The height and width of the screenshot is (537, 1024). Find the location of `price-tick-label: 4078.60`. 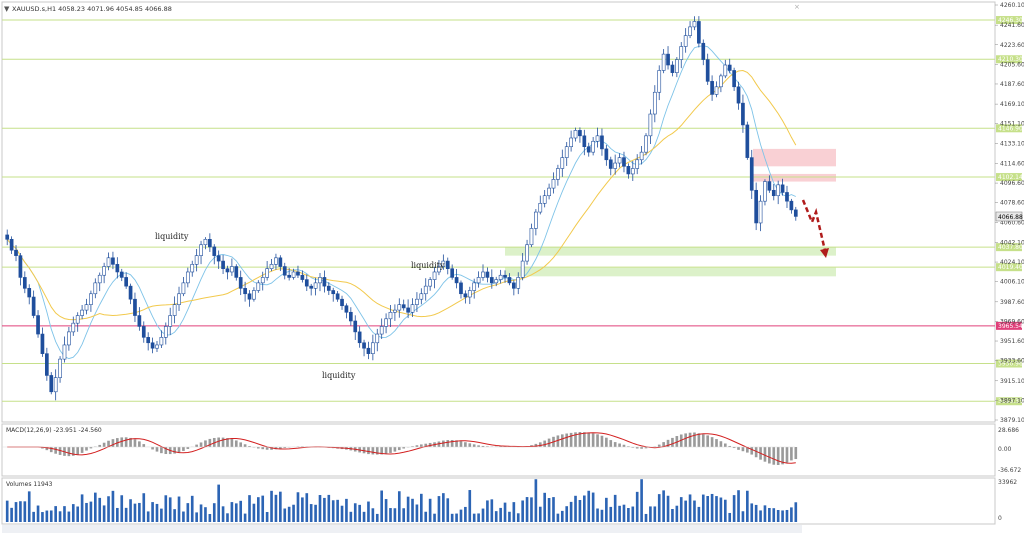

price-tick-label: 4078.60 is located at coordinates (1012, 203).